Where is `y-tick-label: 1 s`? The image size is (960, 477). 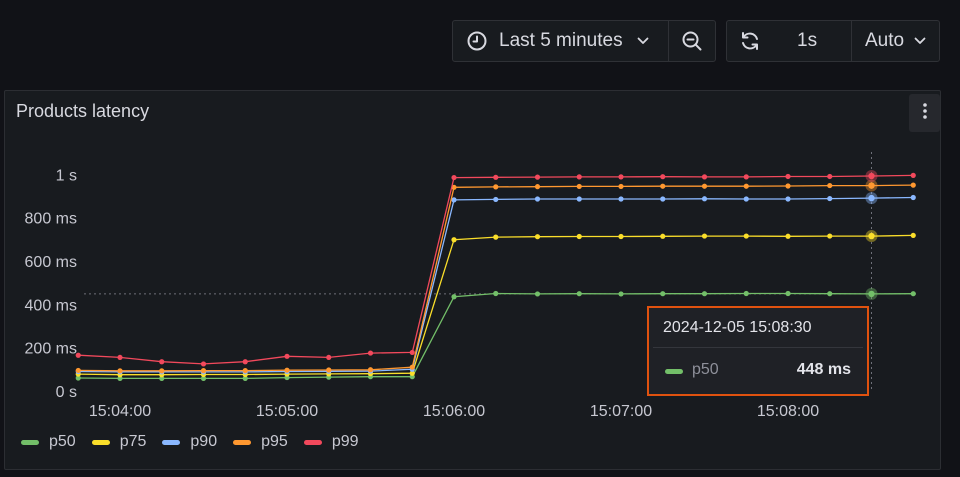 y-tick-label: 1 s is located at coordinates (66, 175).